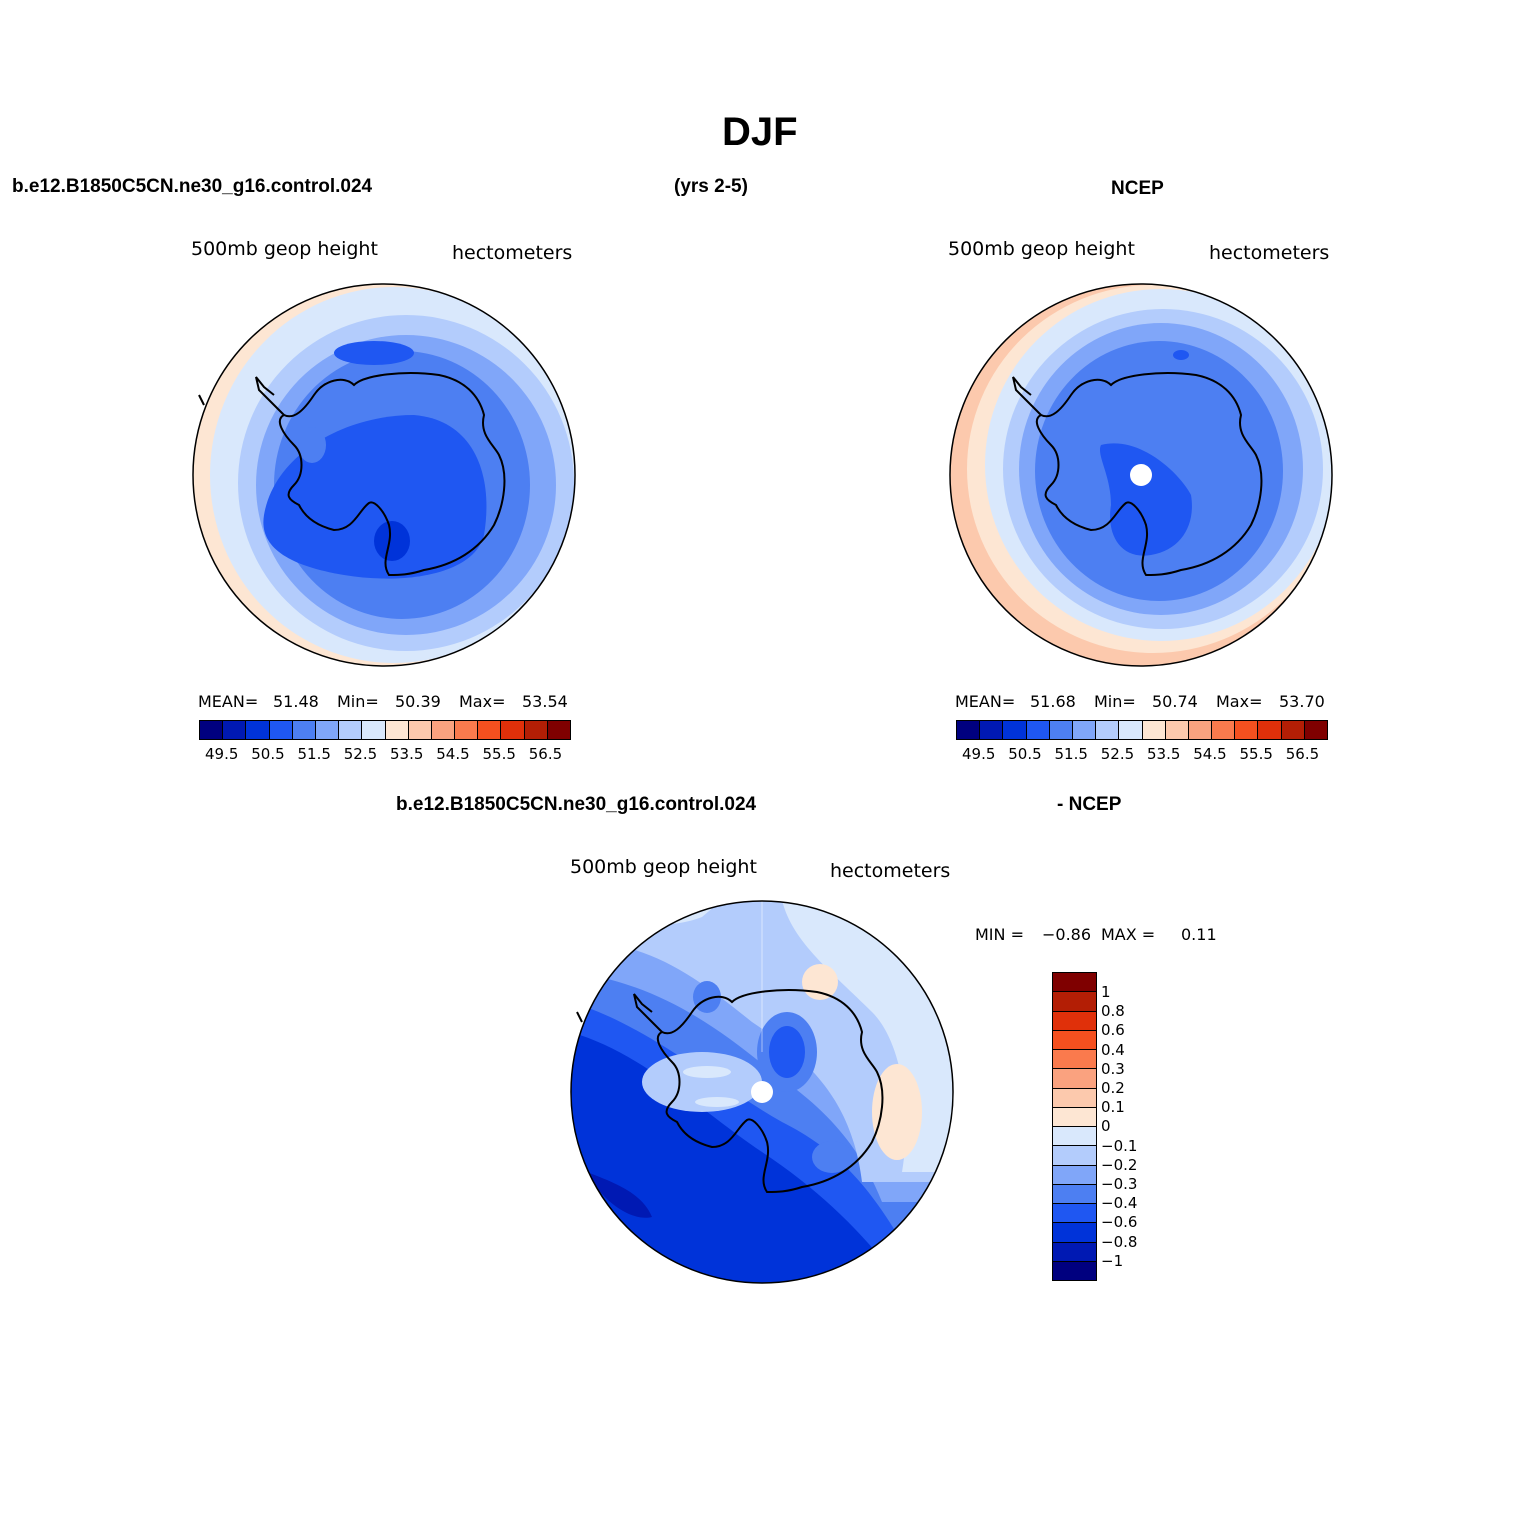 This screenshot has height=1525, width=1525. I want to click on diff-min-value: −0.86, so click(1067, 934).